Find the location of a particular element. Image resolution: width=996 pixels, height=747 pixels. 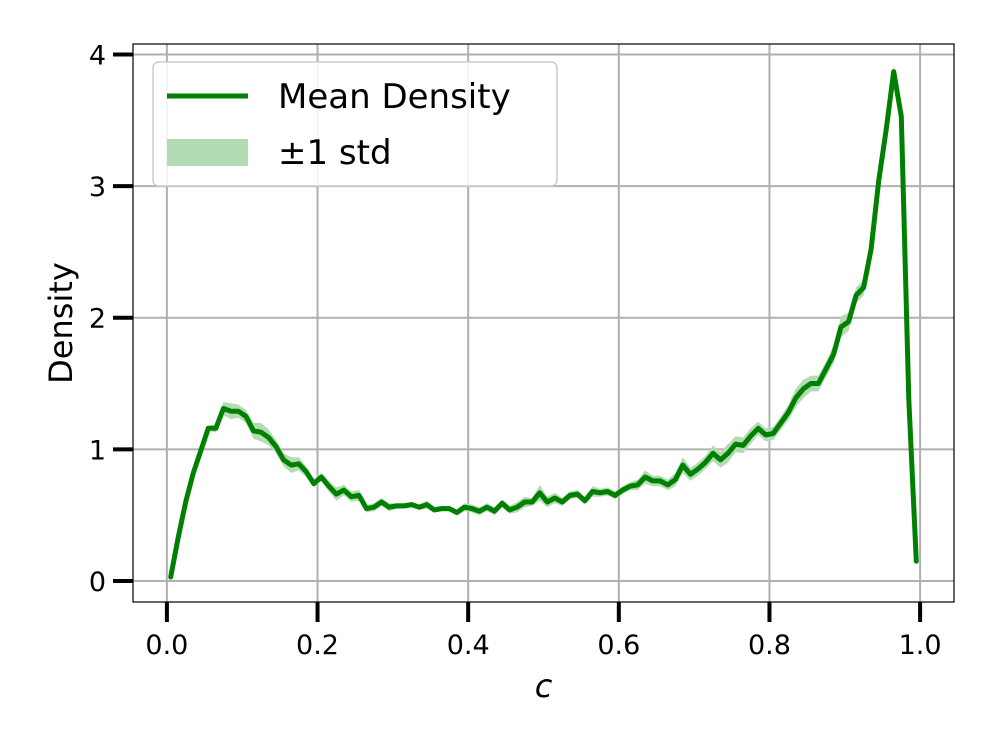

x-tick-label: 0.0 is located at coordinates (166, 645).